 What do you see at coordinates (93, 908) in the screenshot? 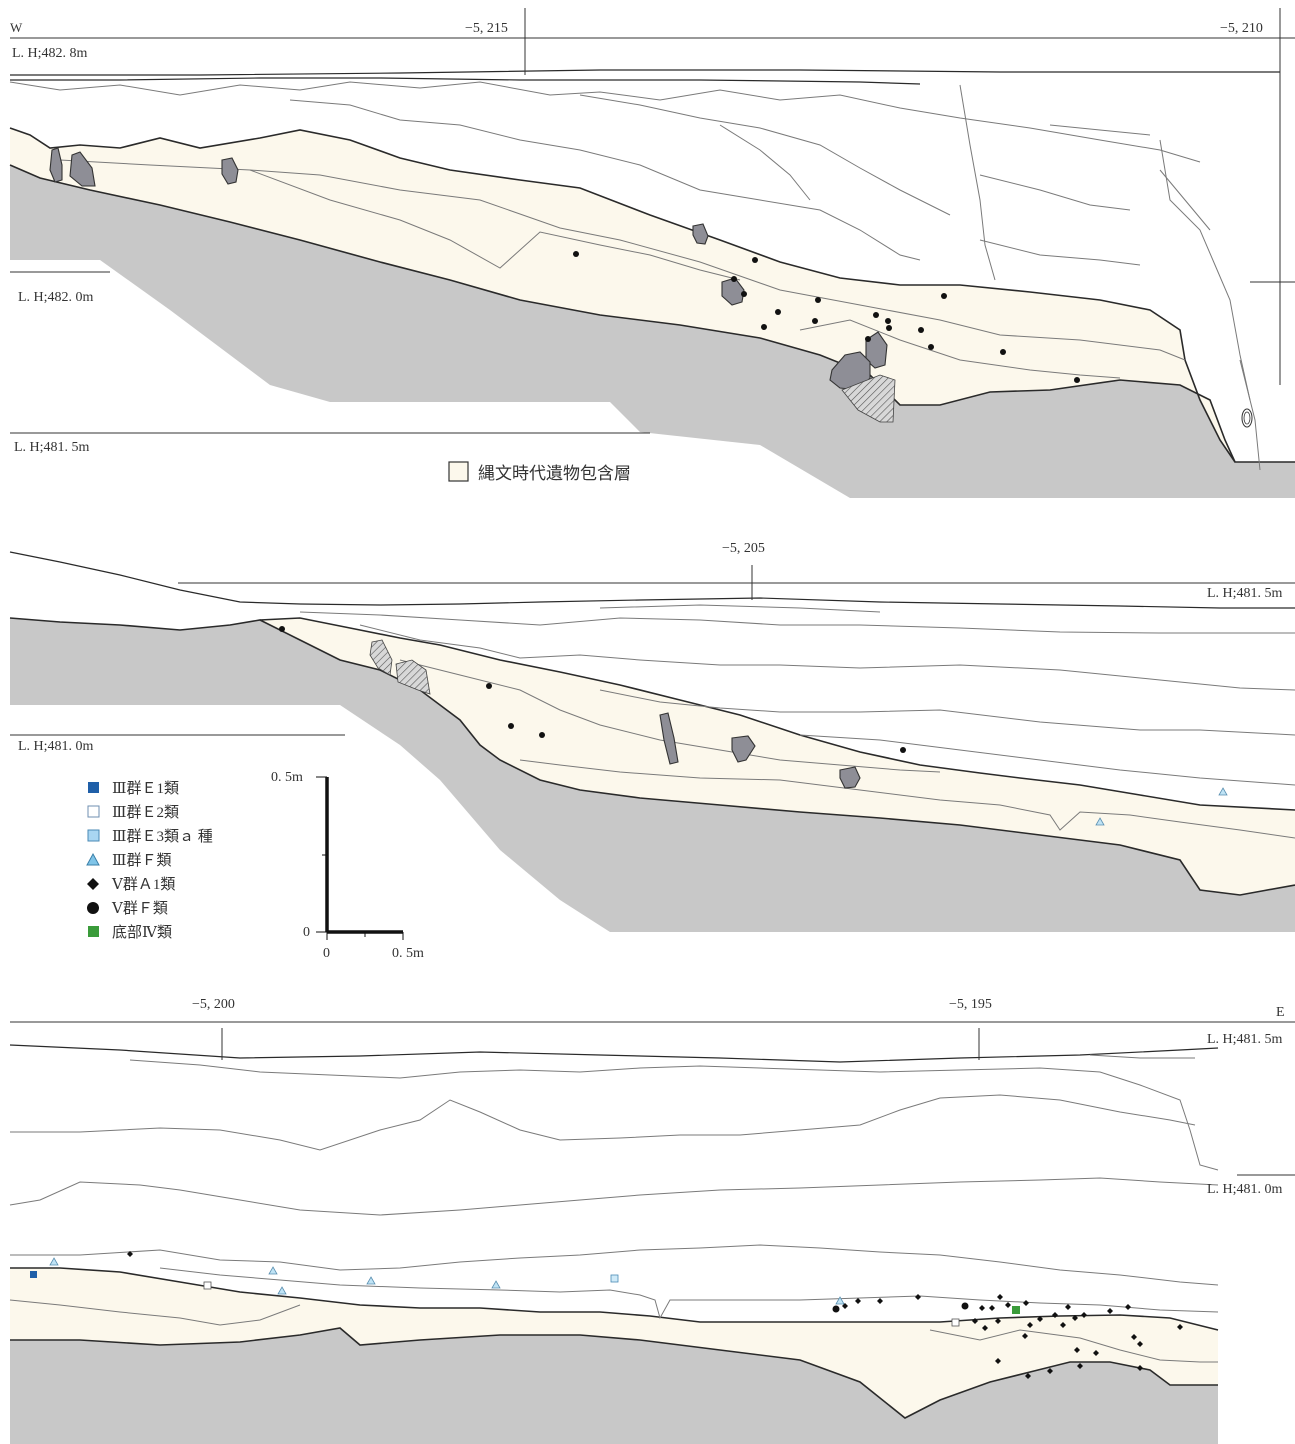
I see `legend-swatch-v-f` at bounding box center [93, 908].